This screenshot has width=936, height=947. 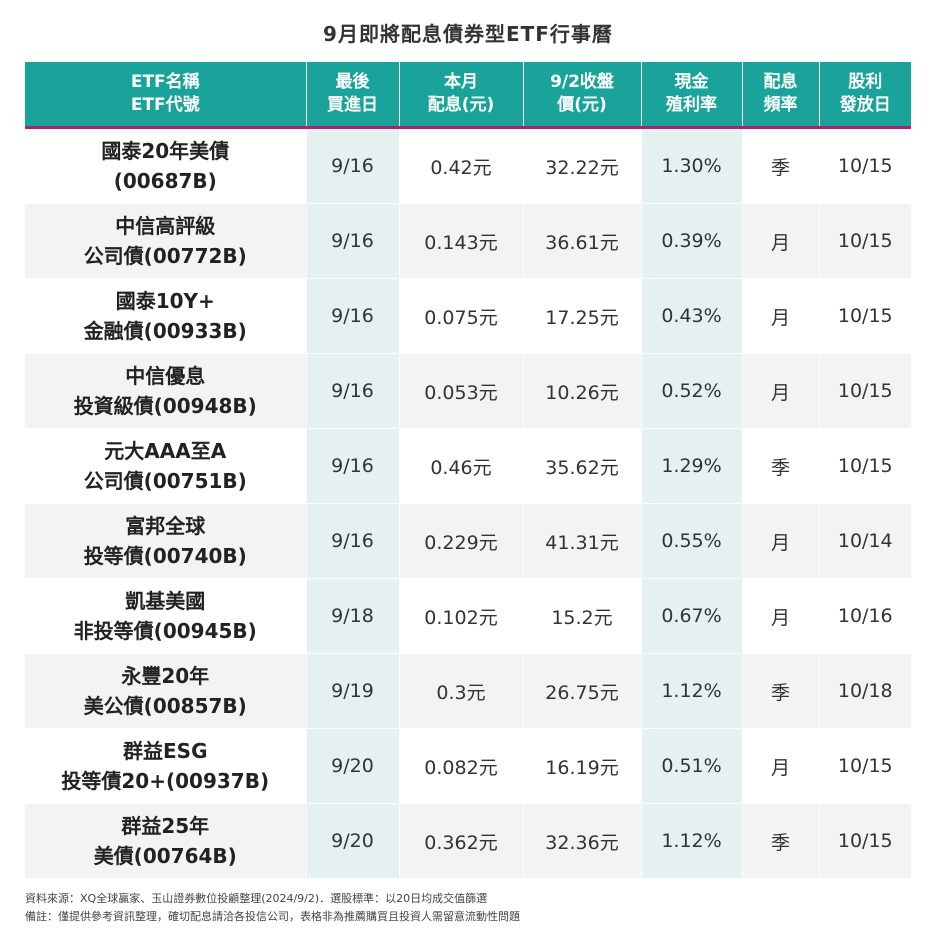 What do you see at coordinates (352, 105) in the screenshot?
I see `header-line2: 買進日` at bounding box center [352, 105].